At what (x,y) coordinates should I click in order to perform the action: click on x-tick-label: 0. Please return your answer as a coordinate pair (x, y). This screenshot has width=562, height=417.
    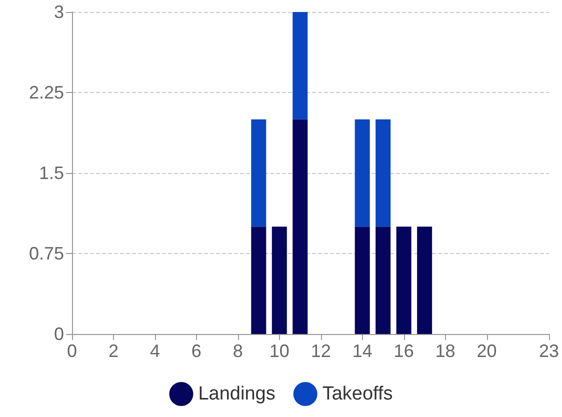
    Looking at the image, I should click on (72, 351).